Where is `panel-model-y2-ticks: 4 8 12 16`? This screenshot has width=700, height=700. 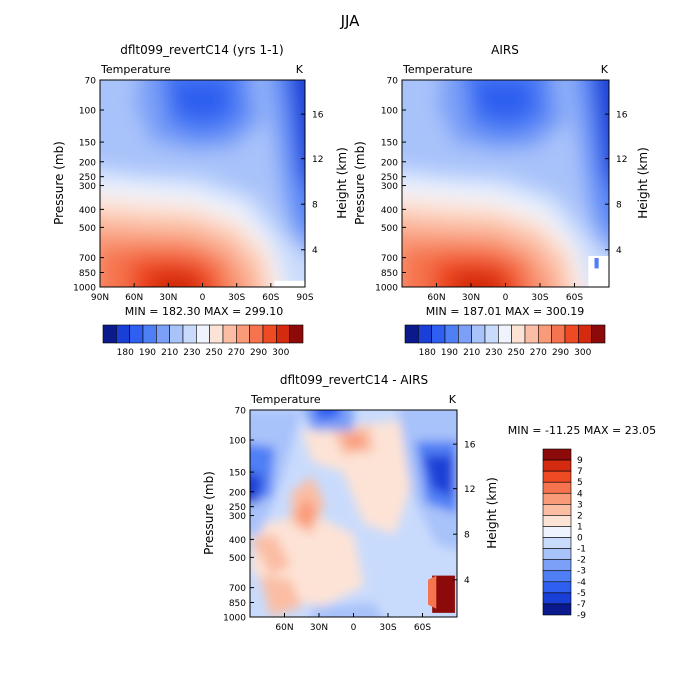 panel-model-y2-ticks: 4 8 12 16 is located at coordinates (312, 183).